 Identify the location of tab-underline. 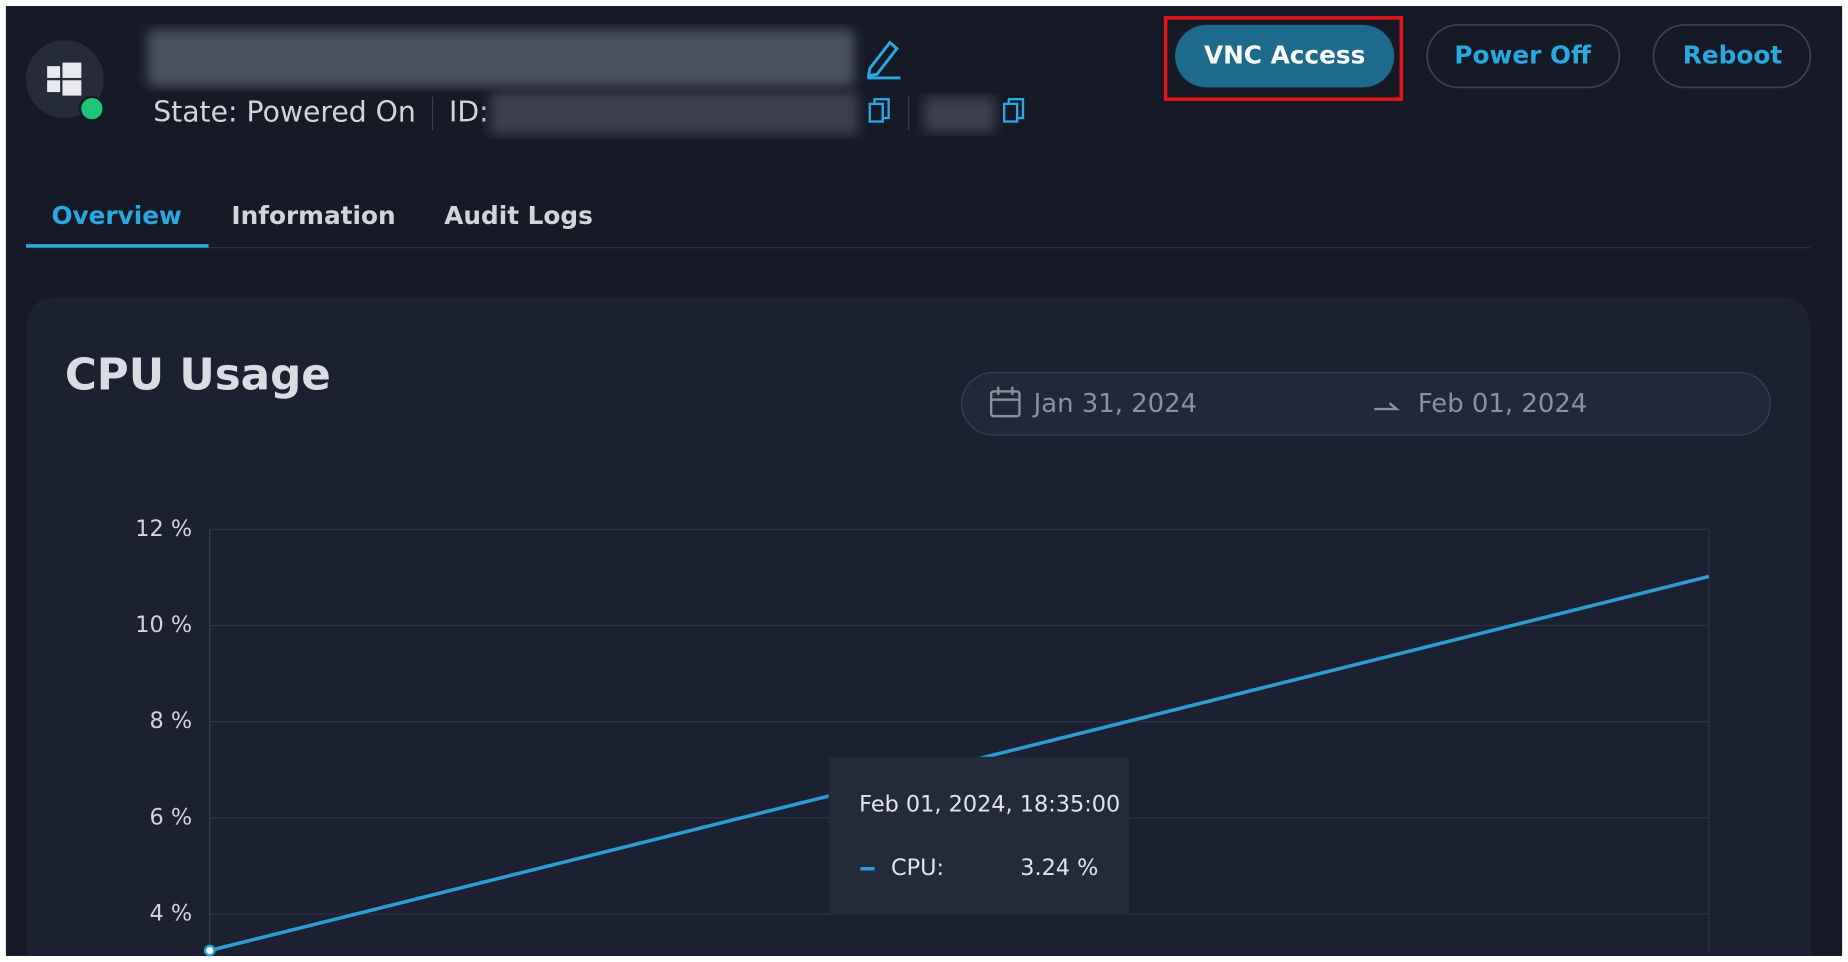
(117, 246).